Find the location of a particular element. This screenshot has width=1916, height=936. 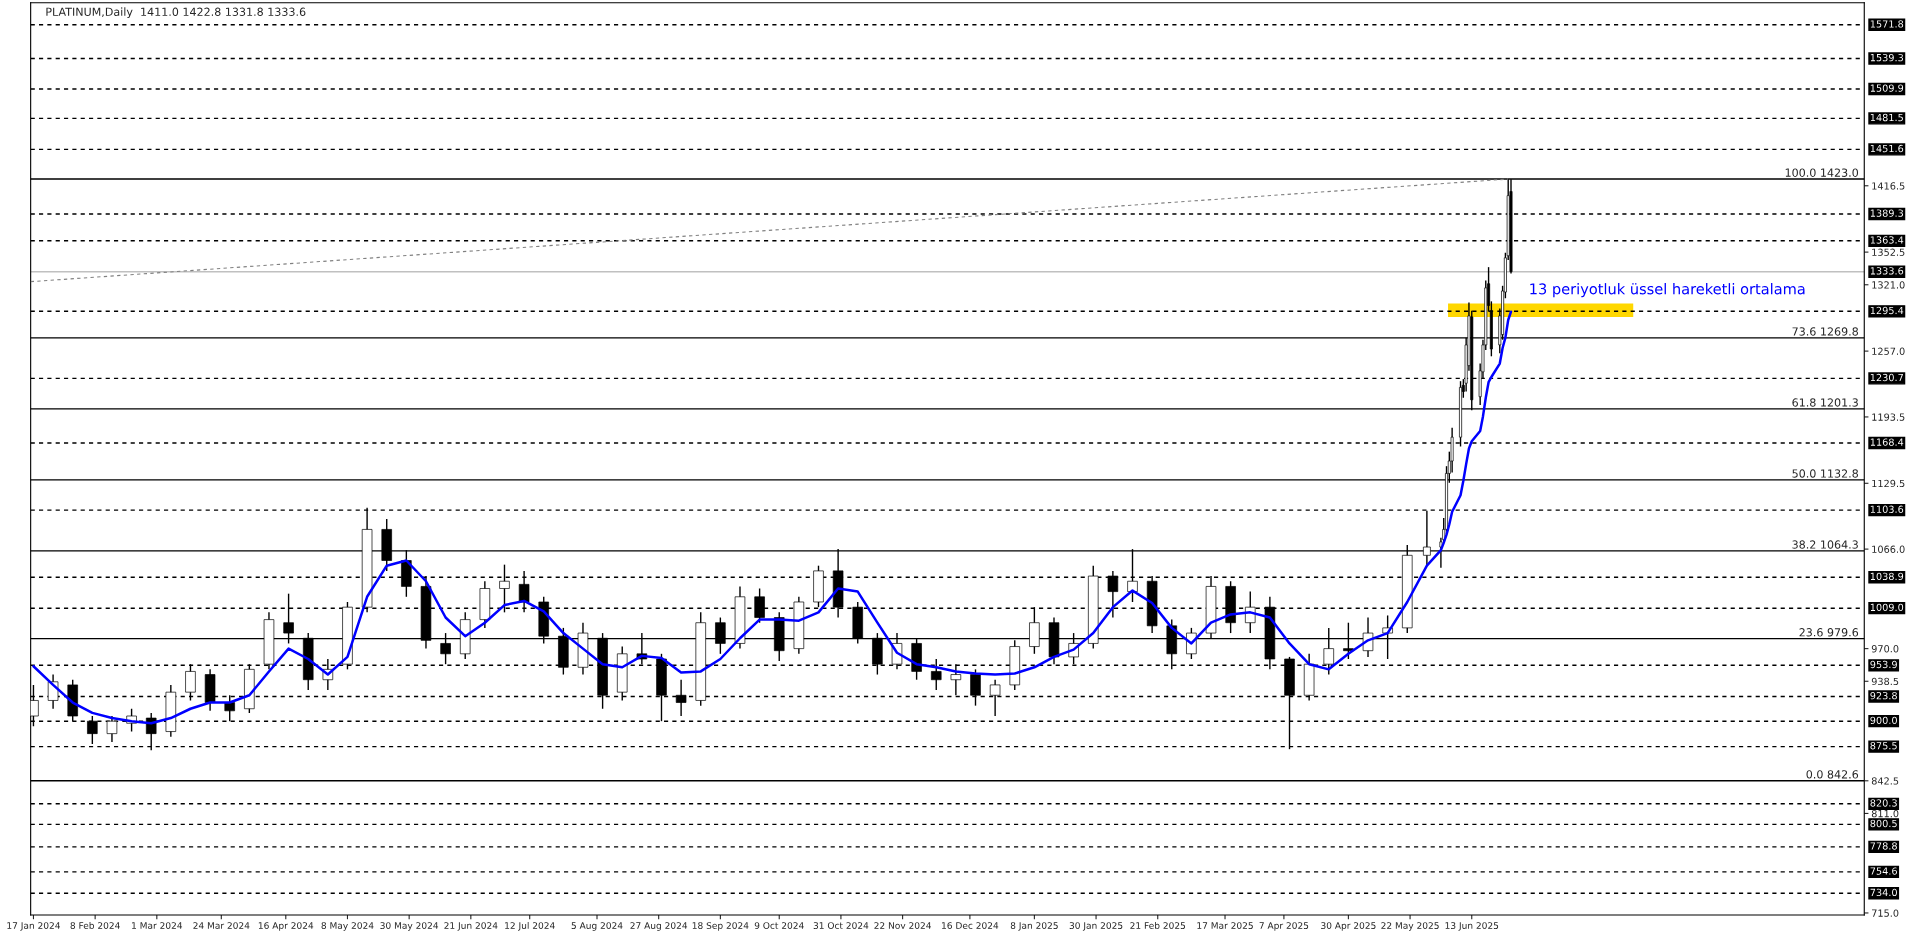

ref-line-label: 800.5 is located at coordinates (1883, 823).